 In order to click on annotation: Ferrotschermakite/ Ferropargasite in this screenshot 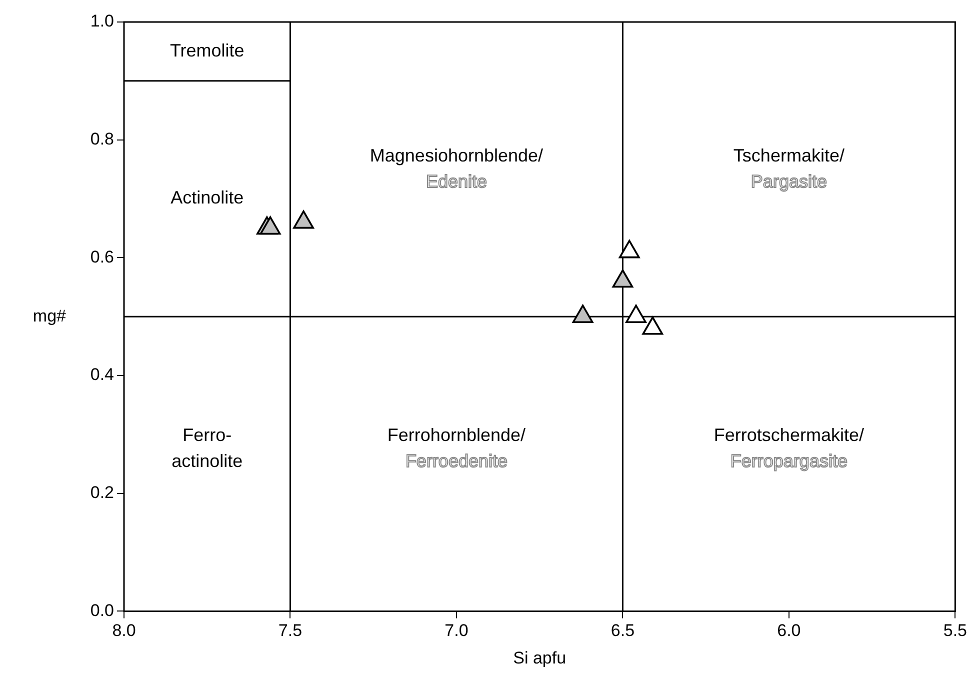, I will do `click(789, 448)`.